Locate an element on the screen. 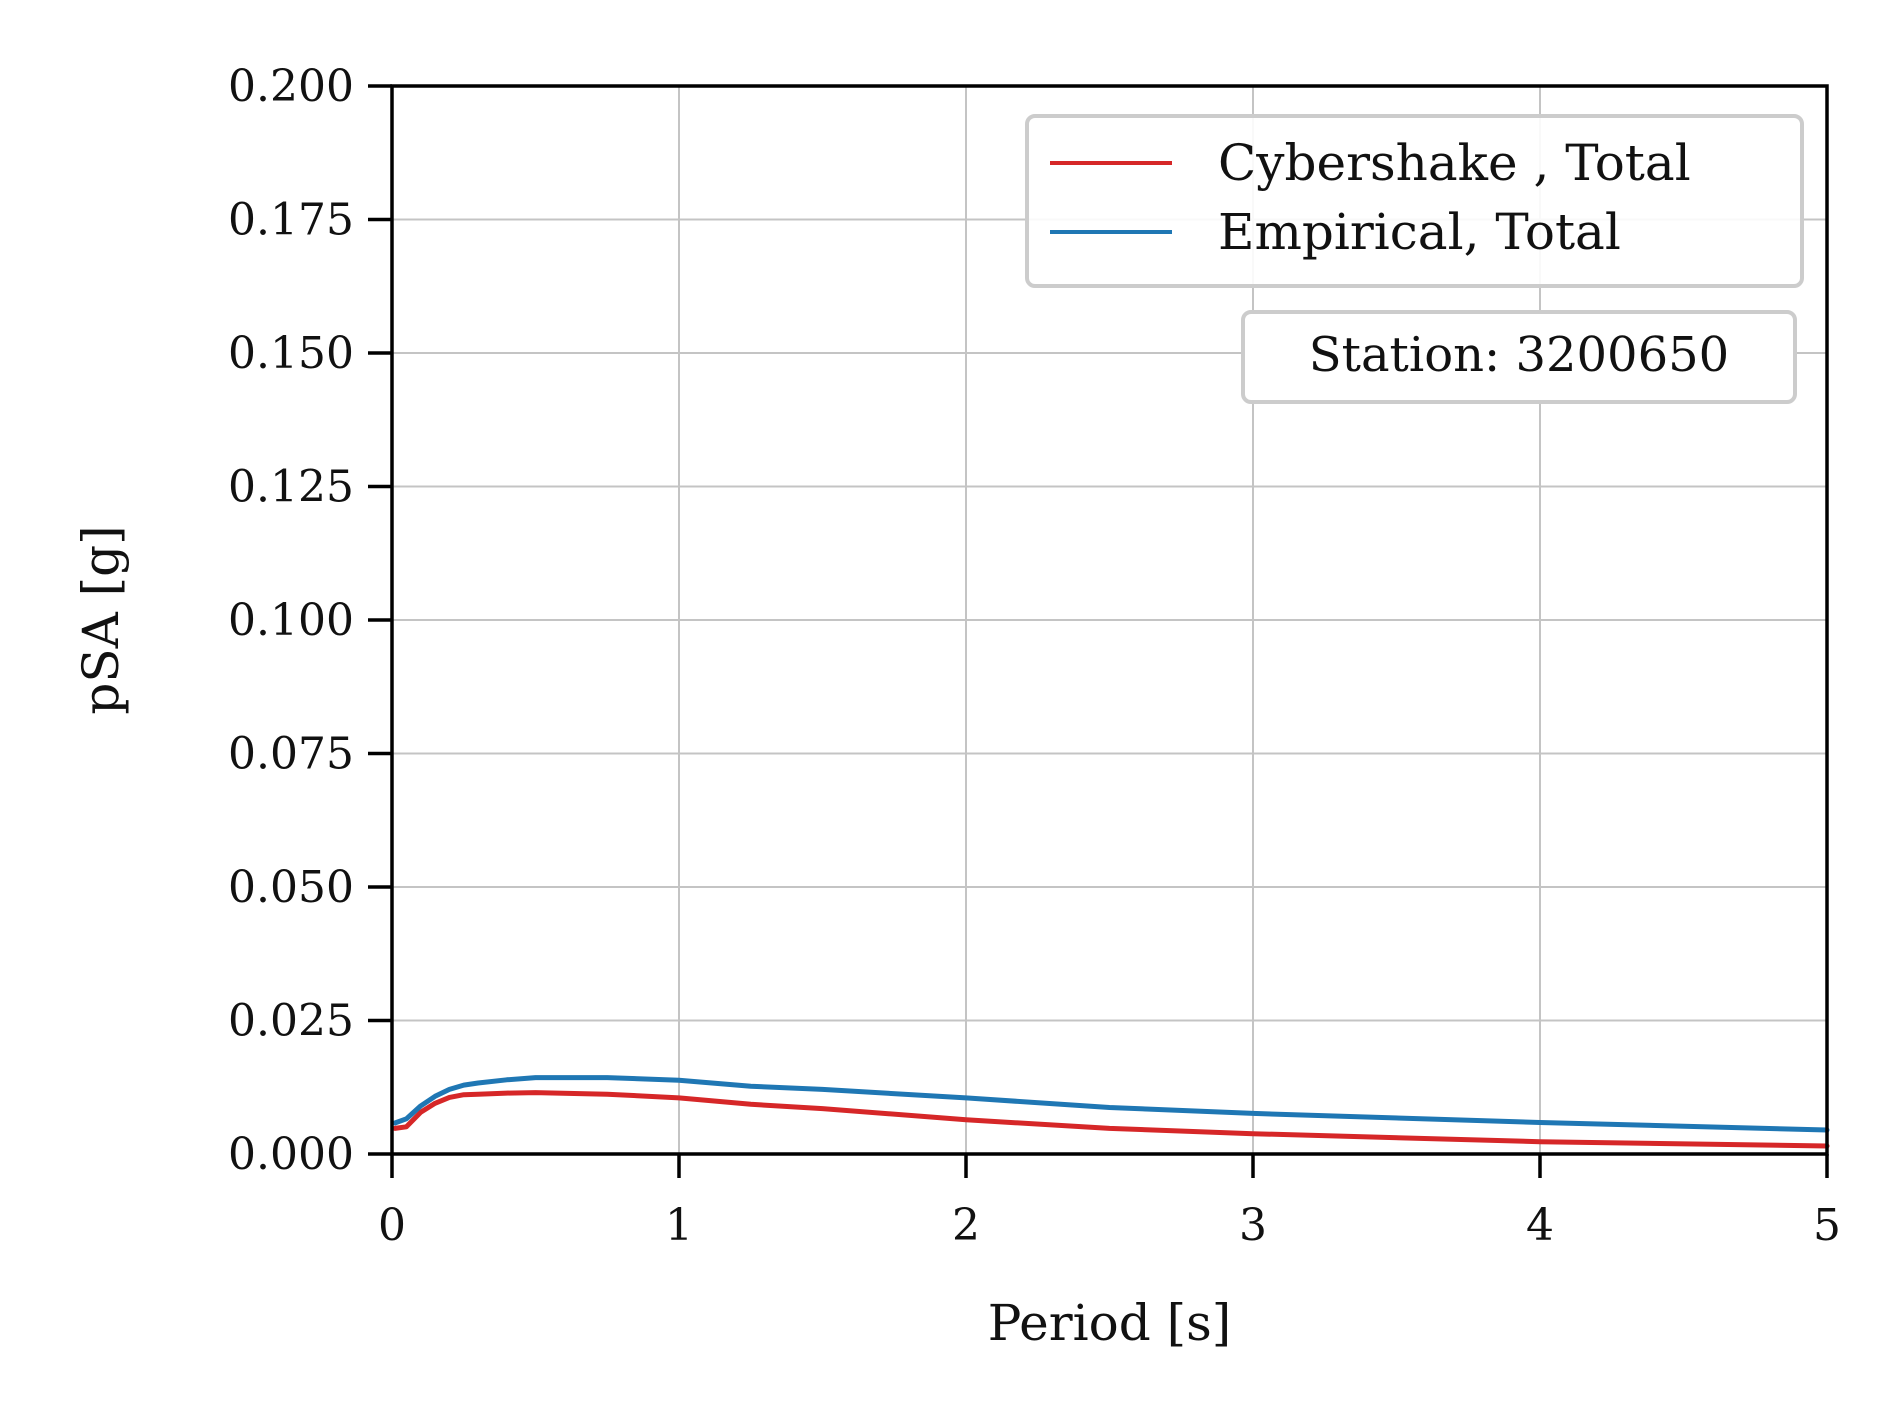 Image resolution: width=1889 pixels, height=1417 pixels. x-tick-label: 3 is located at coordinates (1253, 1225).